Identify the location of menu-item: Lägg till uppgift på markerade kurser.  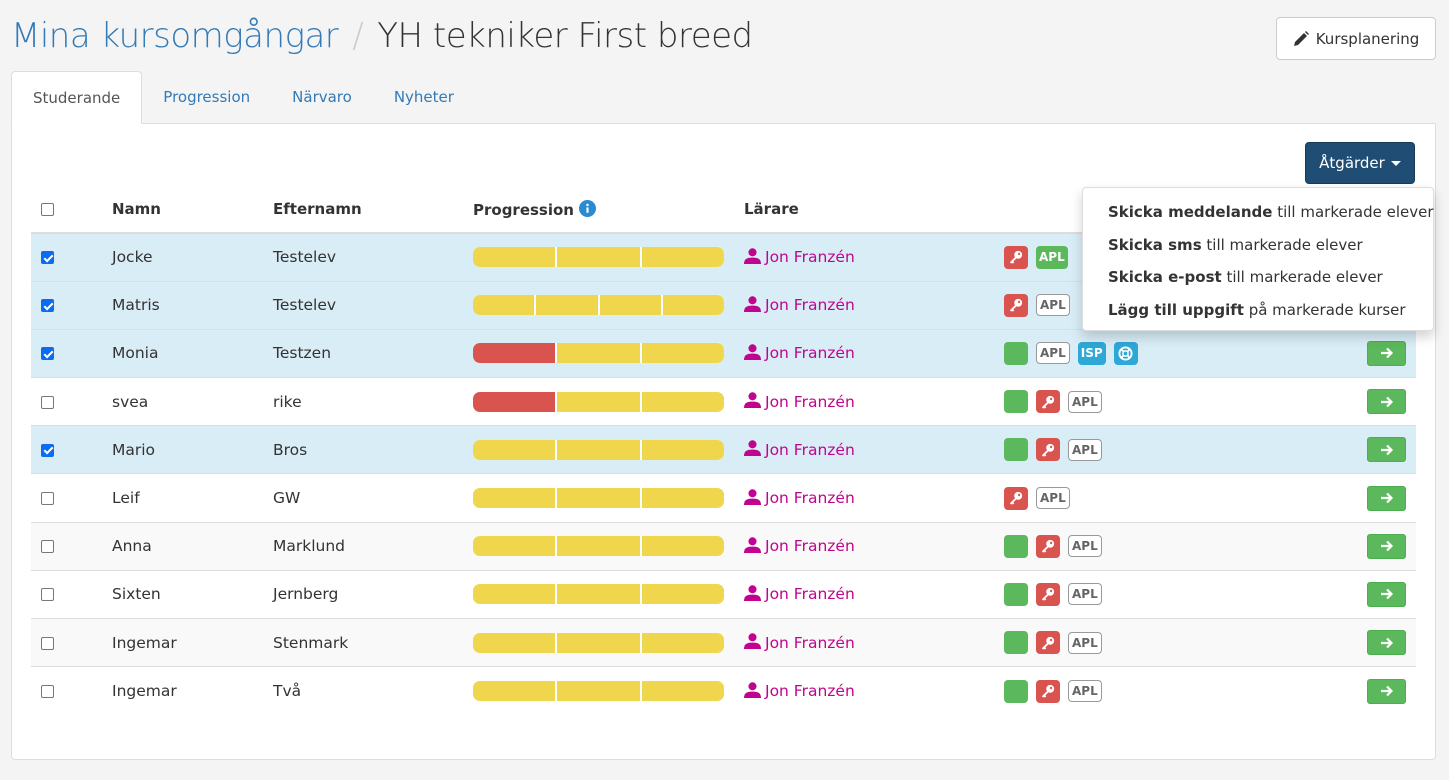
(1258, 310).